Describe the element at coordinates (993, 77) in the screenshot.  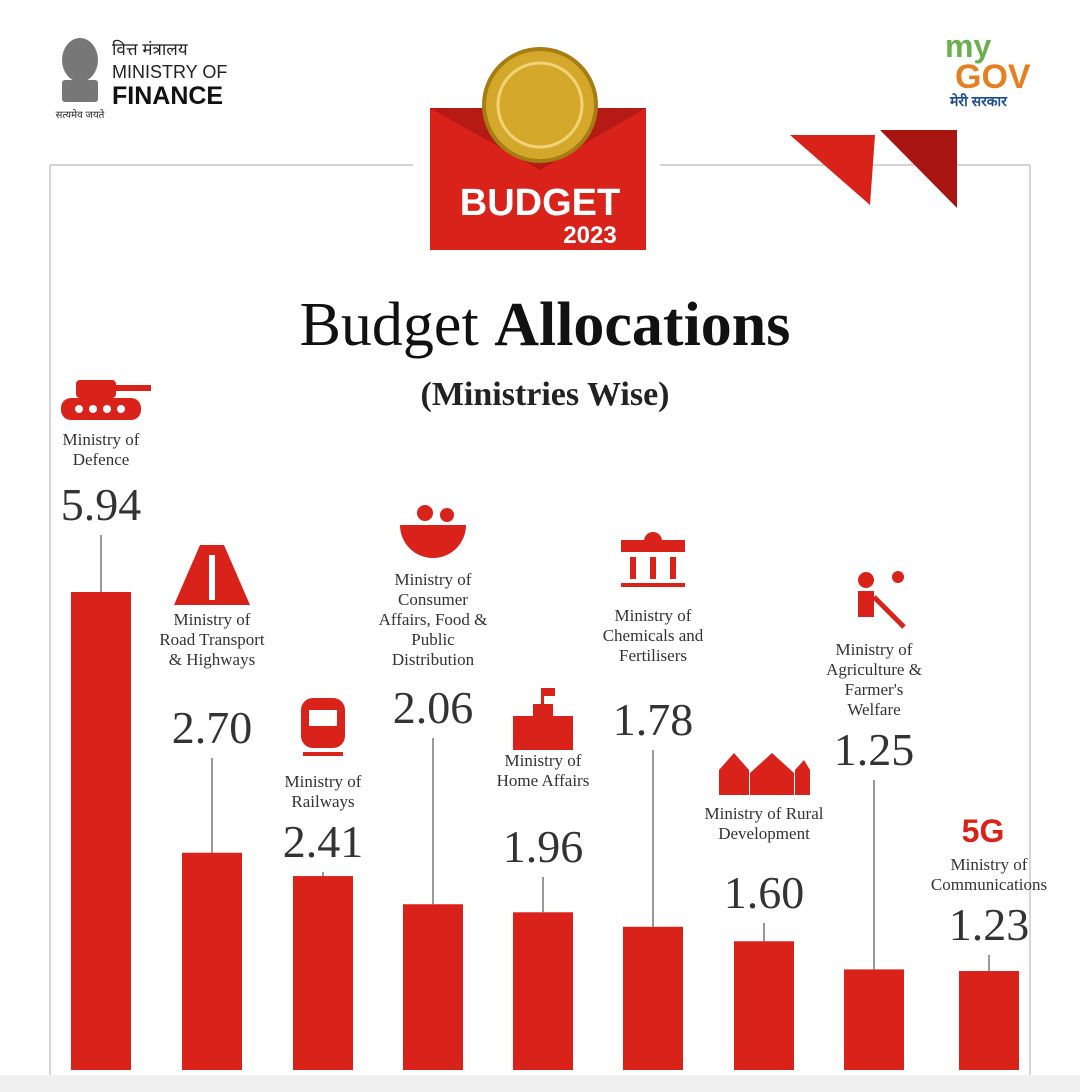
I see `mygov-gov: GOV` at that location.